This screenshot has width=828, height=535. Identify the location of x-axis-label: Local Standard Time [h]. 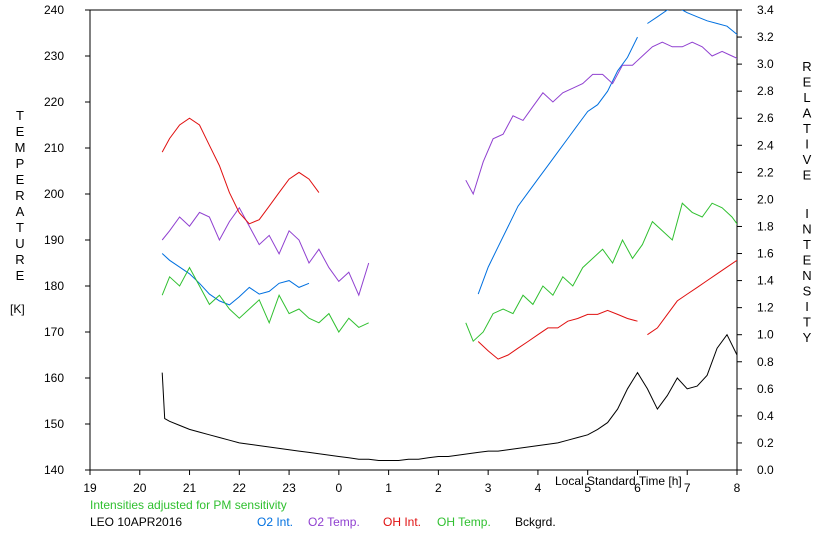
(618, 481).